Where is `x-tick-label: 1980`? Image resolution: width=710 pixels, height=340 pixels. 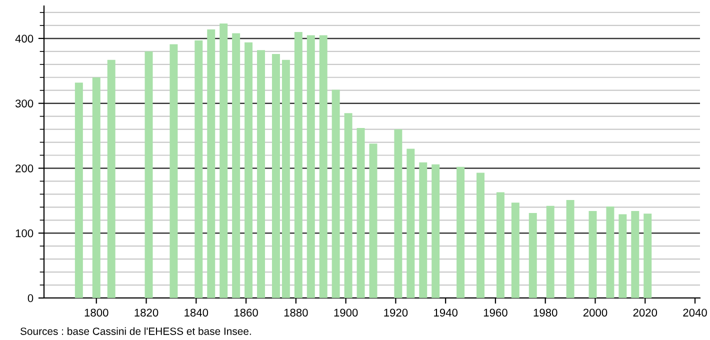
x-tick-label: 1980 is located at coordinates (546, 312).